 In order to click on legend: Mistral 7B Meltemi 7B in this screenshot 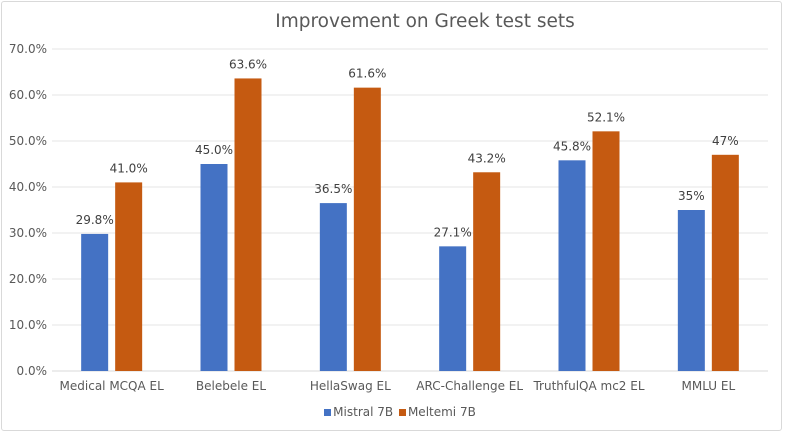, I will do `click(392, 412)`.